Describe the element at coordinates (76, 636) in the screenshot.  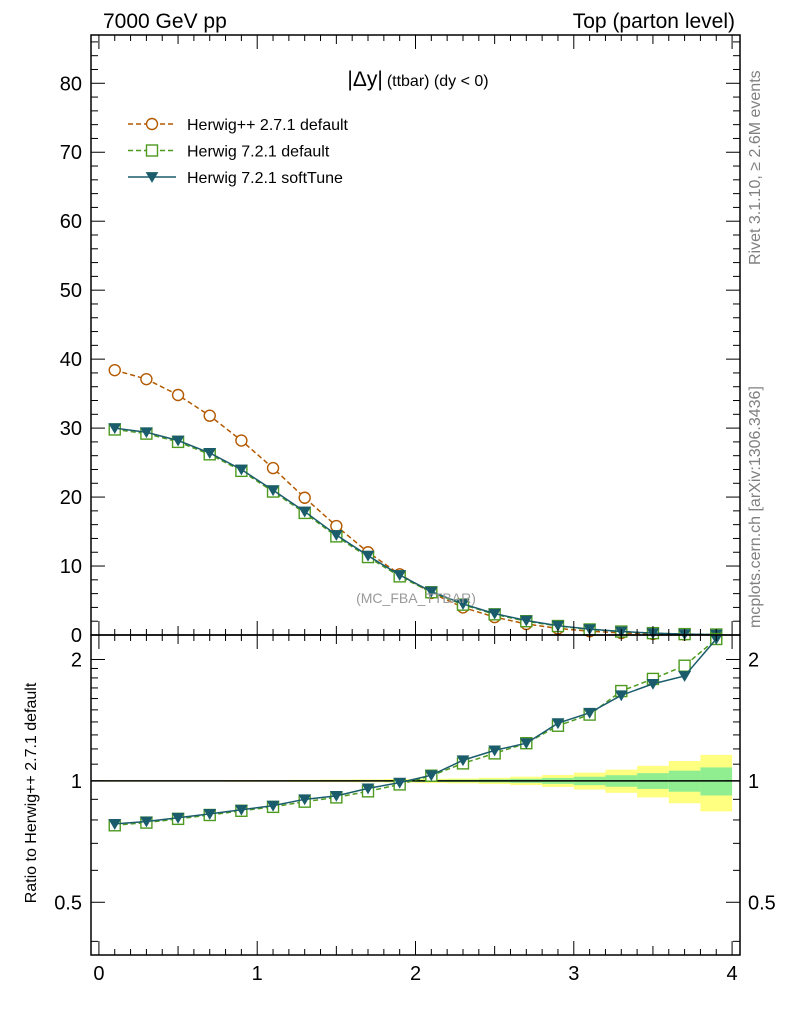
I see `main-ytick-label-zero: 0` at that location.